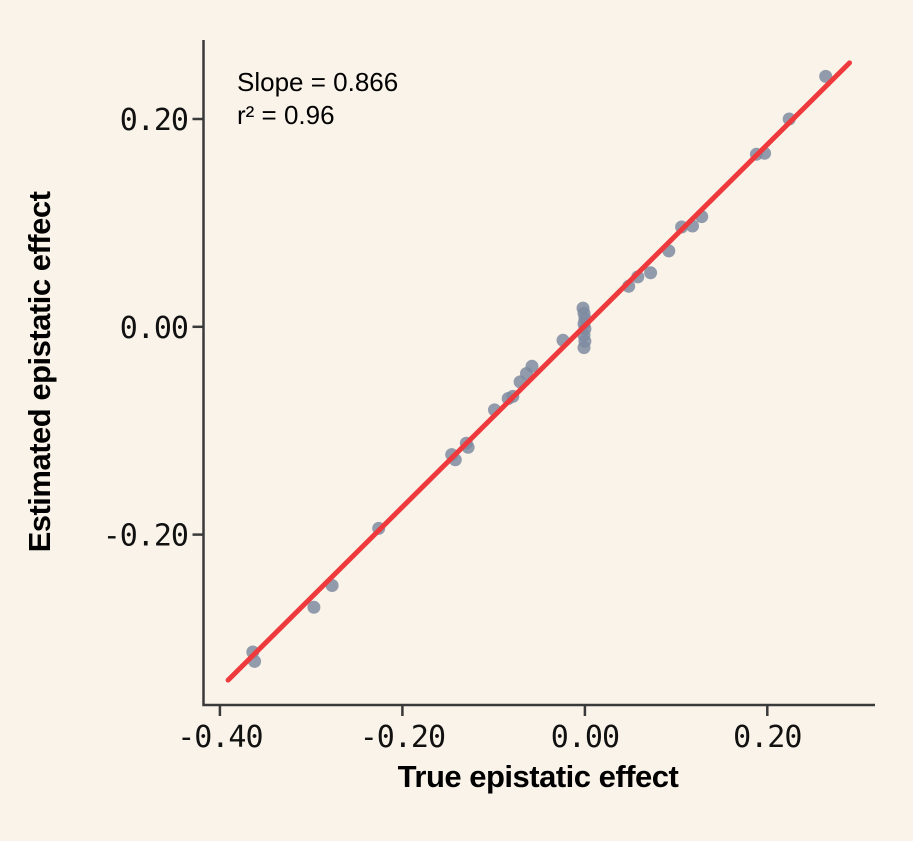 The image size is (913, 841). What do you see at coordinates (145, 536) in the screenshot?
I see `y-axis-tick-label: -0.20` at bounding box center [145, 536].